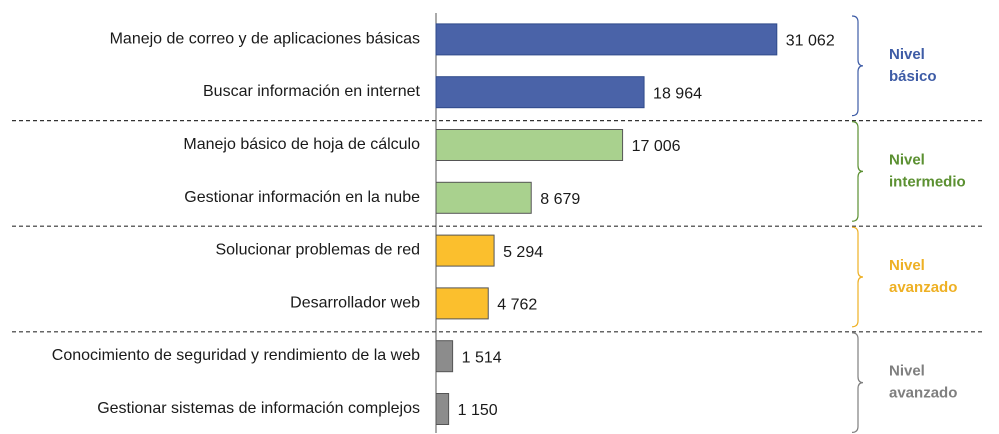 This screenshot has width=999, height=434. I want to click on y-tick-label: Solucionar problemas de red, so click(317, 250).